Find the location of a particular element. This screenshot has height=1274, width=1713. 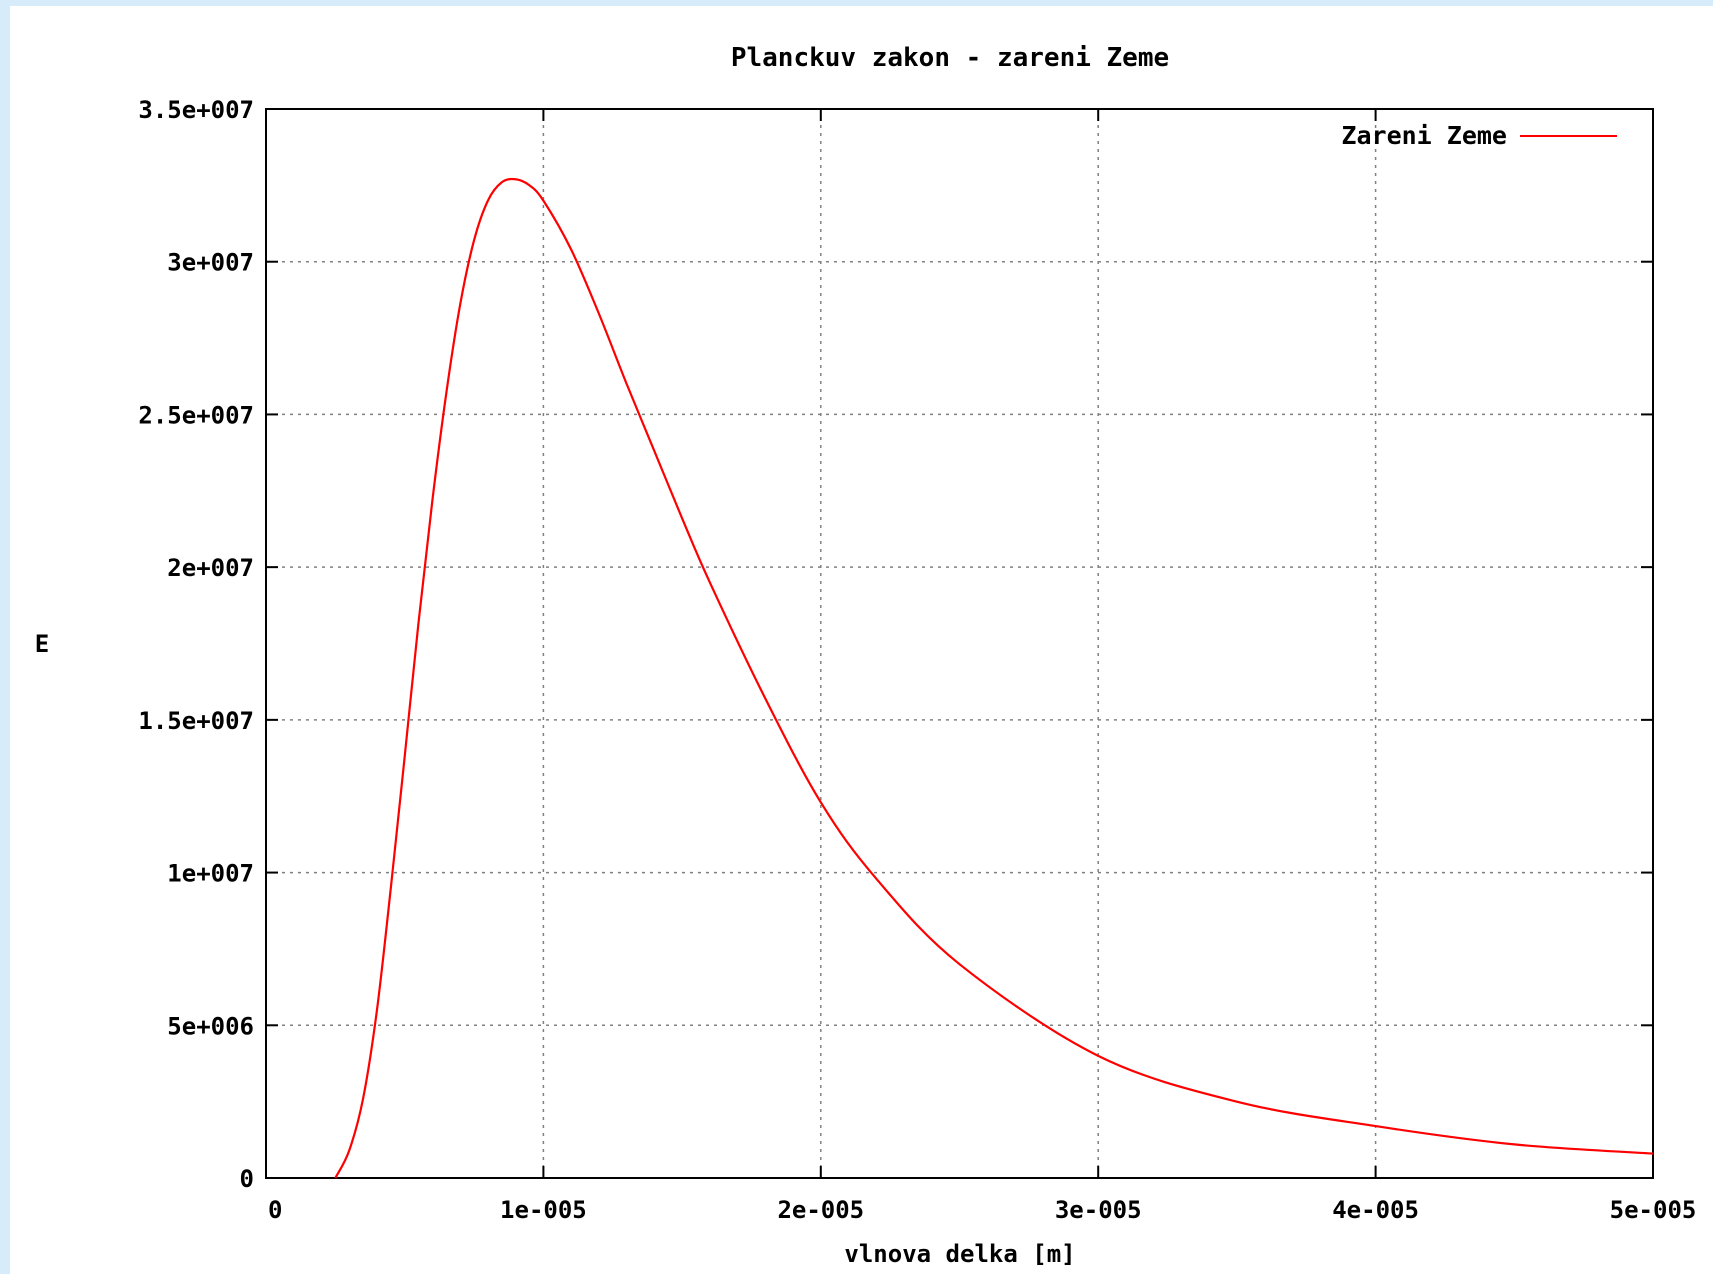

x-tick-label: 4e-005 is located at coordinates (1375, 1210).